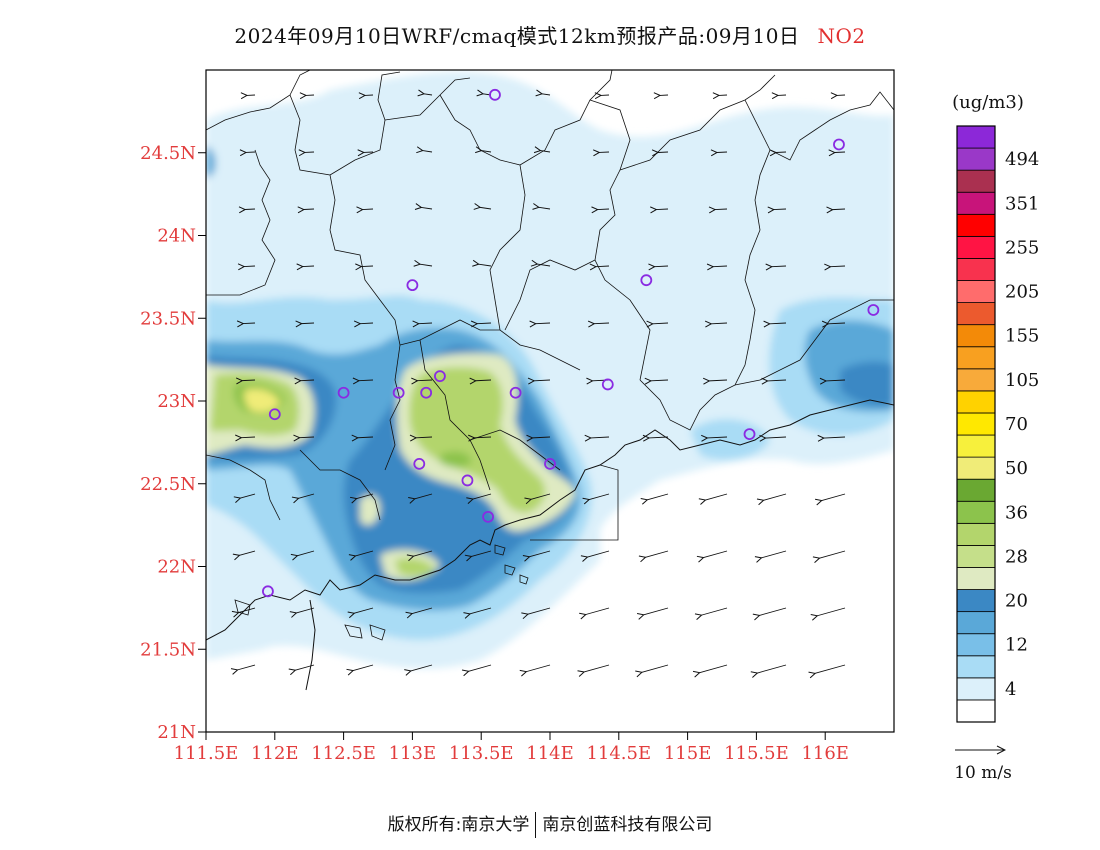  What do you see at coordinates (456, 459) in the screenshot?
I see `contour-36-c` at bounding box center [456, 459].